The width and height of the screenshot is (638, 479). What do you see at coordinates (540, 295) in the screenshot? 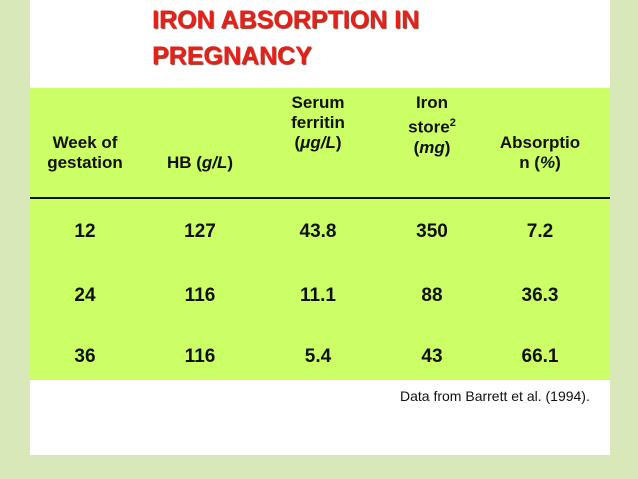
I see `table-cell: 36.3` at bounding box center [540, 295].